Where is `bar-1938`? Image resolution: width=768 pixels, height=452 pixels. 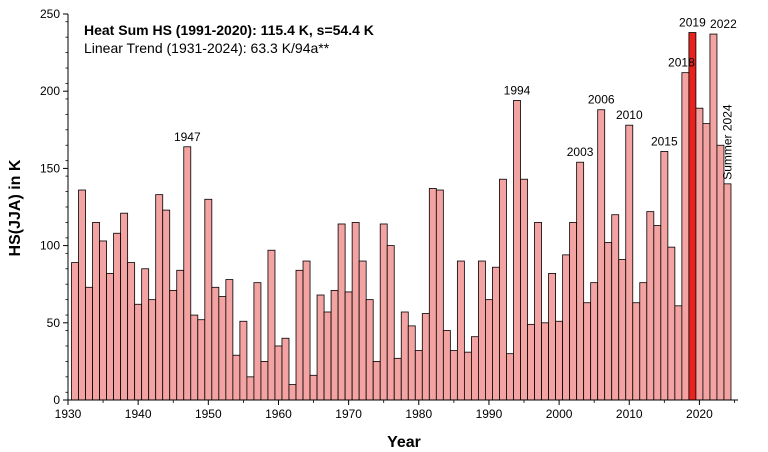
bar-1938 is located at coordinates (124, 306).